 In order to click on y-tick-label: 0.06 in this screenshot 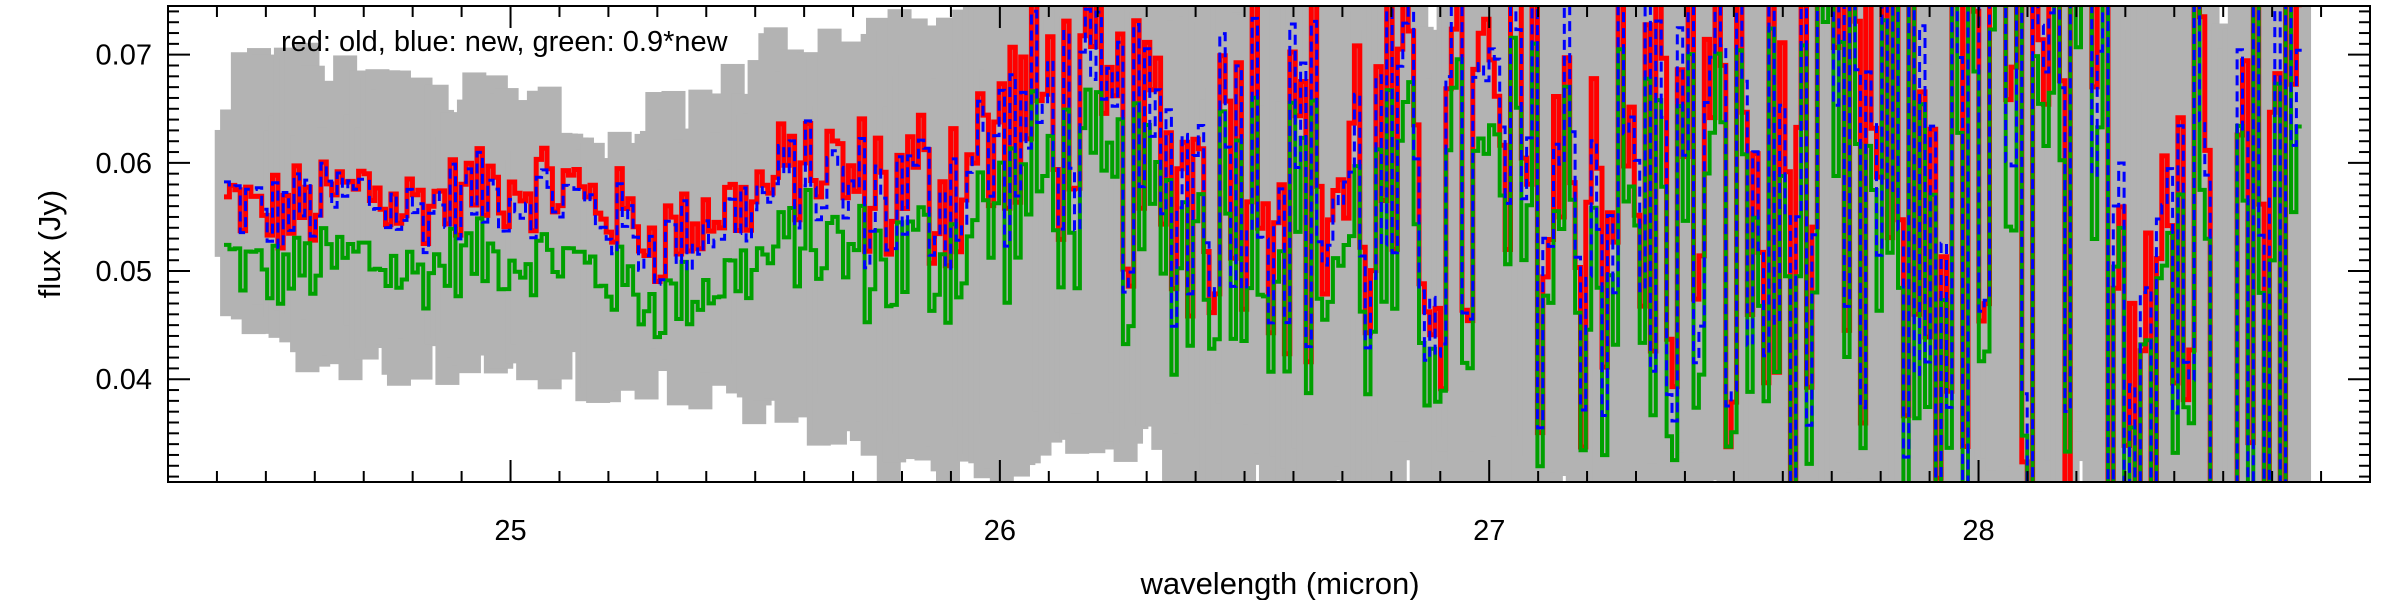, I will do `click(124, 164)`.